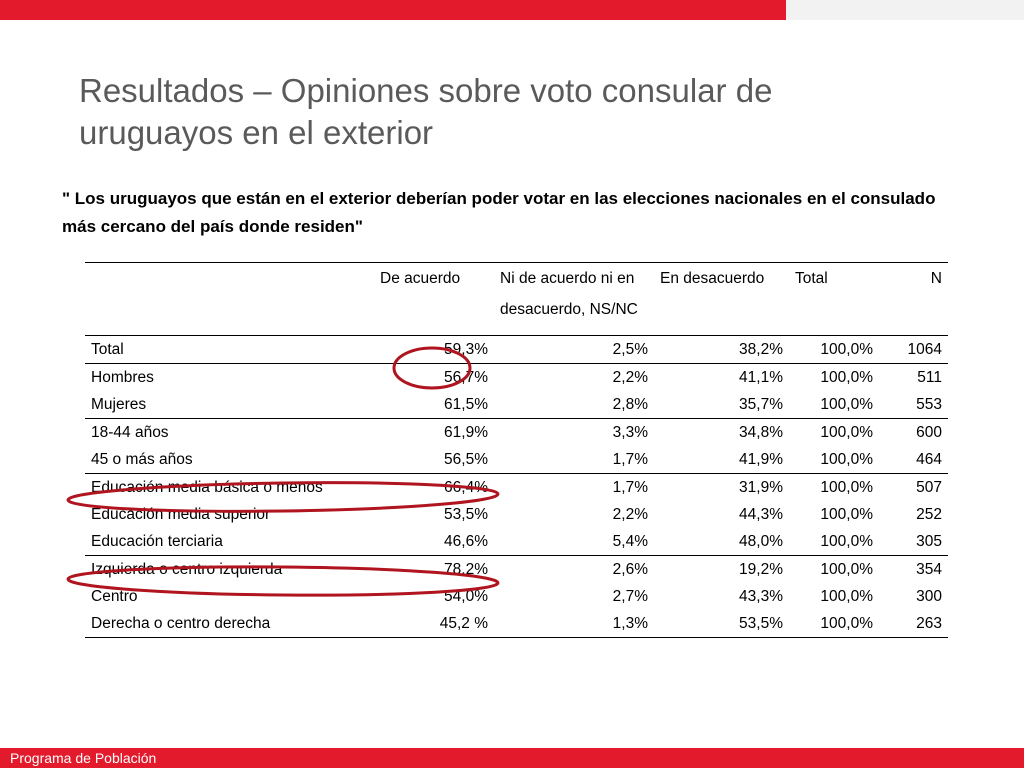 The image size is (1024, 768). What do you see at coordinates (574, 624) in the screenshot?
I see `cell-ni-nsnc: 1,3%` at bounding box center [574, 624].